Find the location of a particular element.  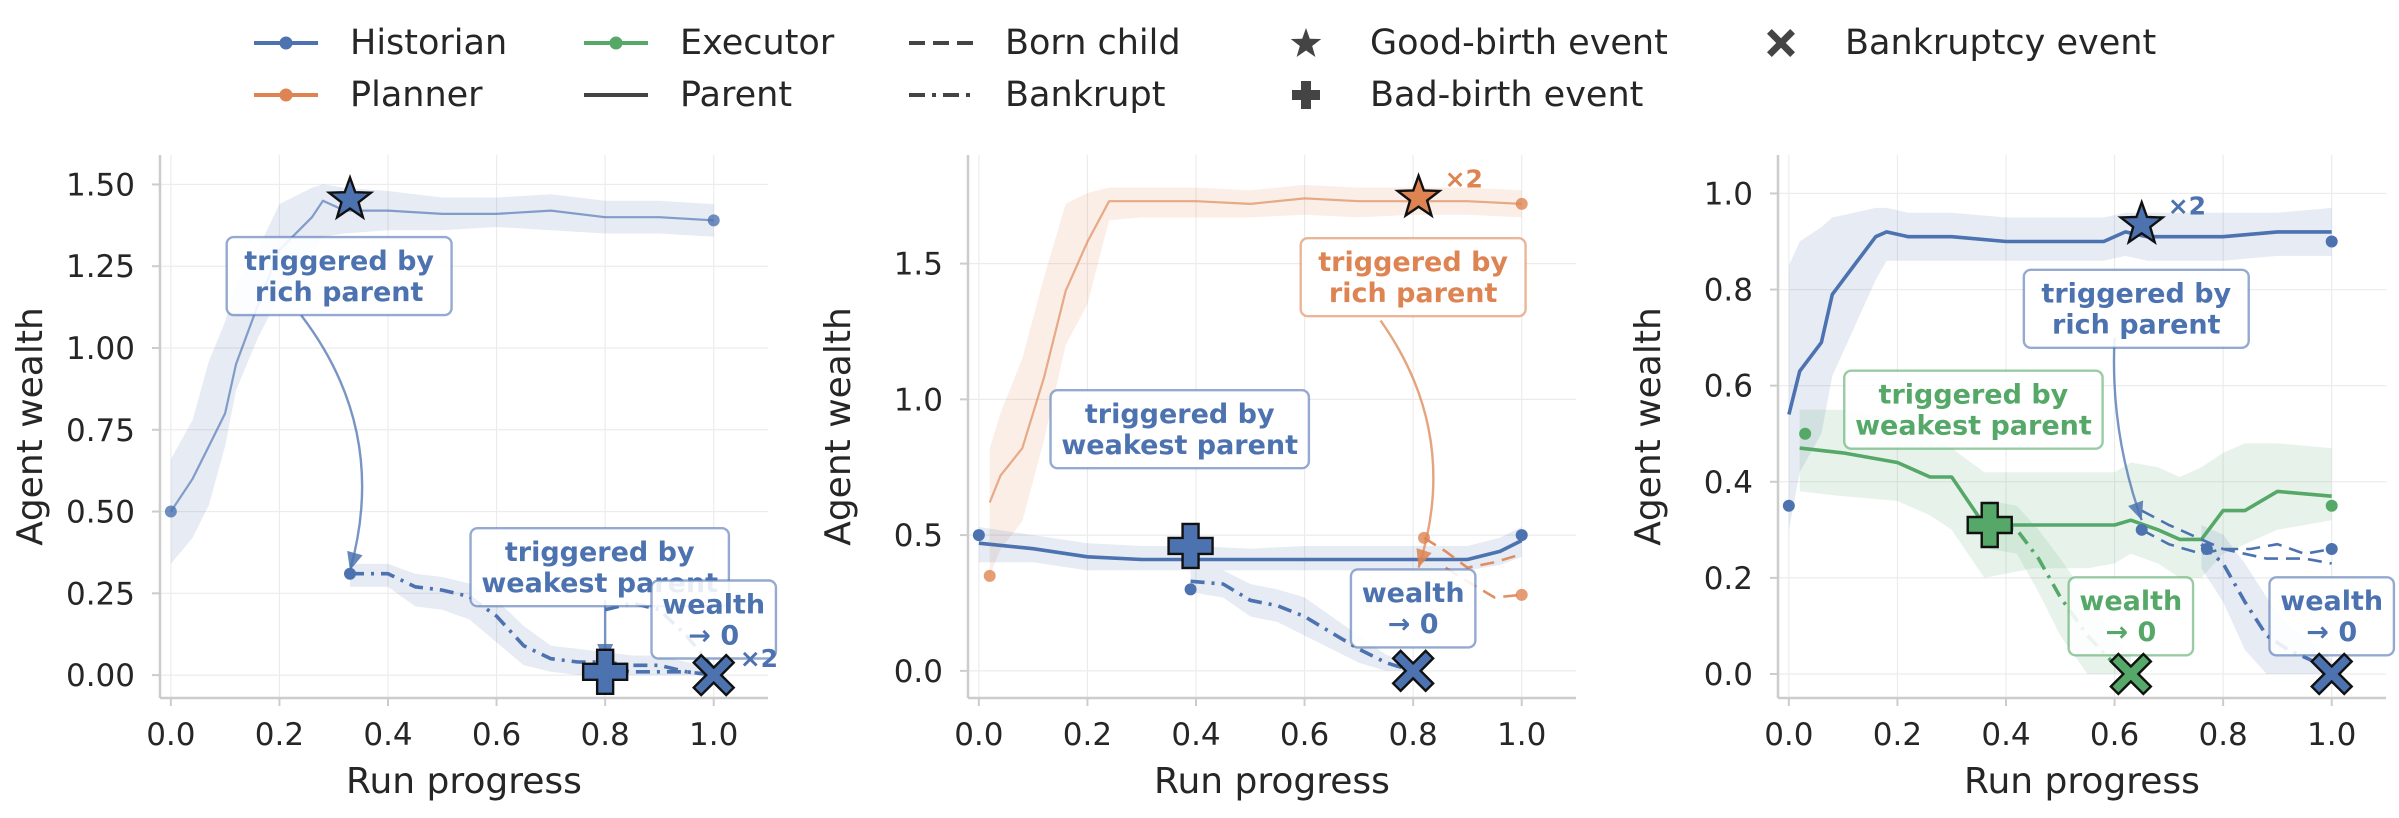

legend-label: Bankruptcy event is located at coordinates (2001, 43).